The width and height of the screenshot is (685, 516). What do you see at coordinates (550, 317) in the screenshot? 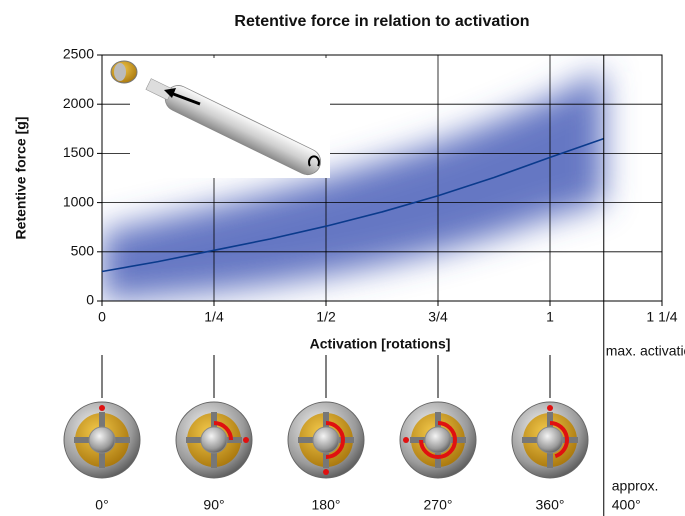
I see `x-tick-label: 1` at bounding box center [550, 317].